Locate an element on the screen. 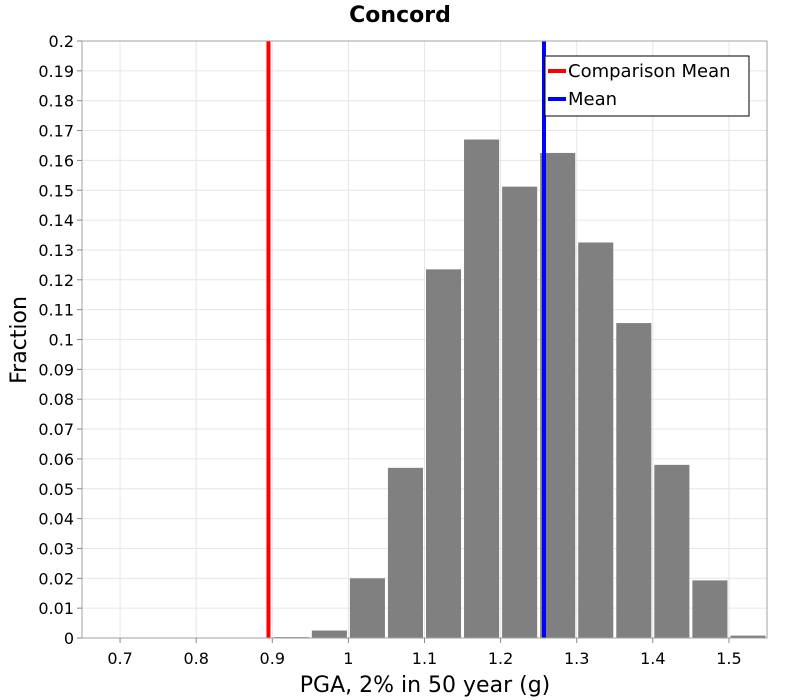 Image resolution: width=800 pixels, height=700 pixels. y-tick-label: 0.19 is located at coordinates (56, 71).